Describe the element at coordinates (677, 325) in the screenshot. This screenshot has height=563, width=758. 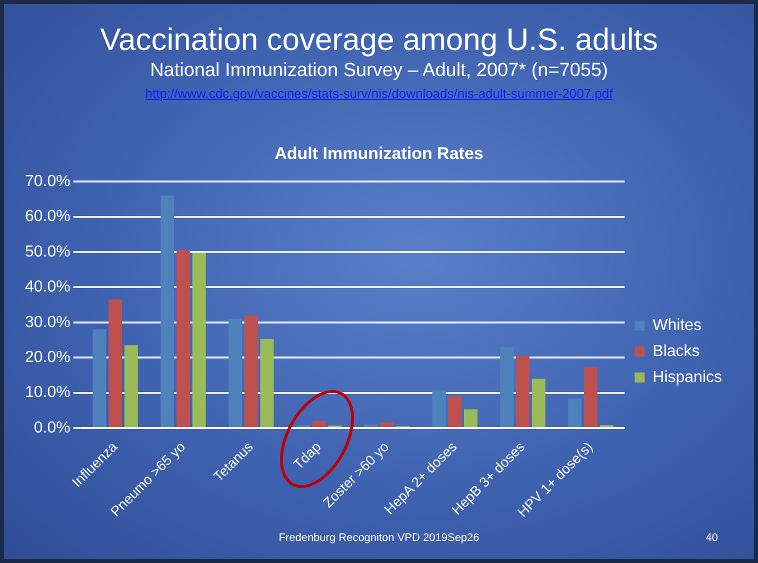
I see `legend-label: Whites` at that location.